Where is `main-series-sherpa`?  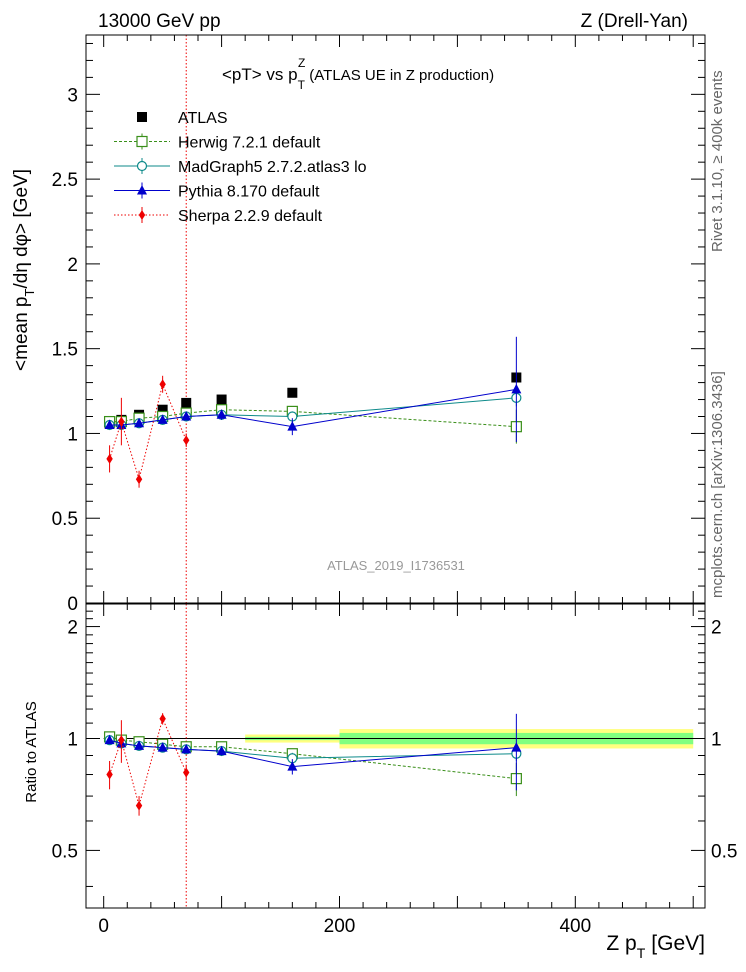
main-series-sherpa is located at coordinates (148, 431).